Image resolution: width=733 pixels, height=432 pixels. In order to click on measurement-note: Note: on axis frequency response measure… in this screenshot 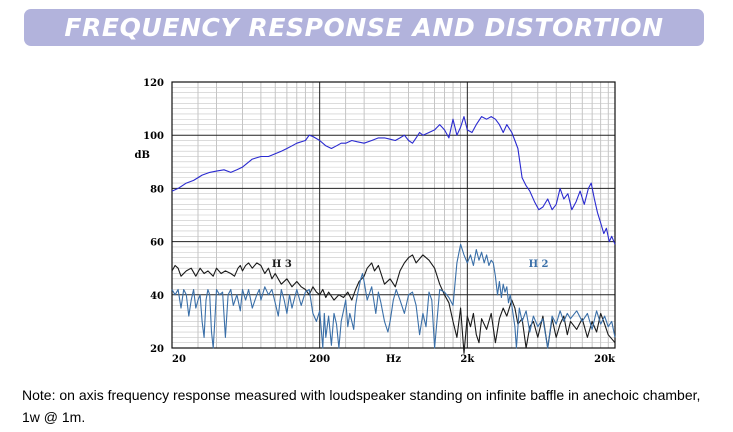, I will do `click(361, 406)`.